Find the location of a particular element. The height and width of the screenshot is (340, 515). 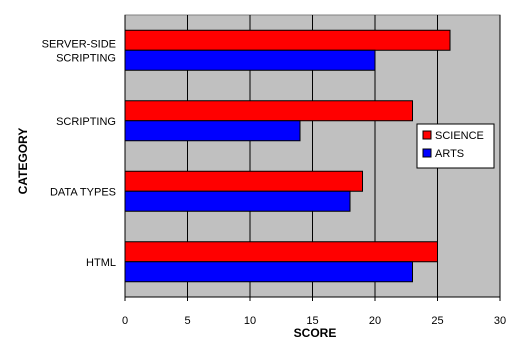

x-axis-title: SCORE is located at coordinates (315, 333).